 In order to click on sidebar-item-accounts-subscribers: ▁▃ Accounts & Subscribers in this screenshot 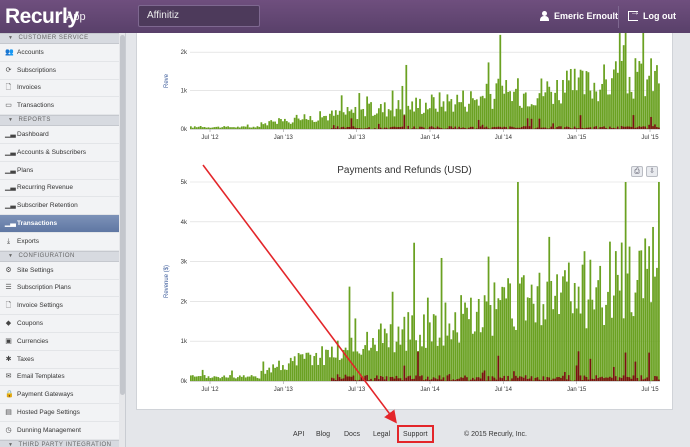, I will do `click(59, 153)`.